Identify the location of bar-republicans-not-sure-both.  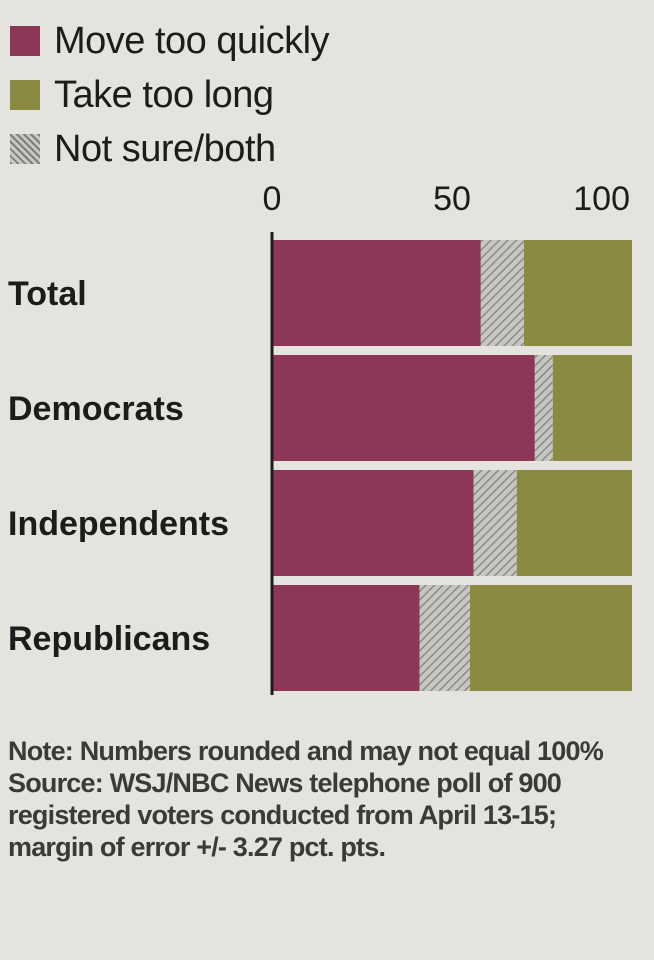
(444, 638).